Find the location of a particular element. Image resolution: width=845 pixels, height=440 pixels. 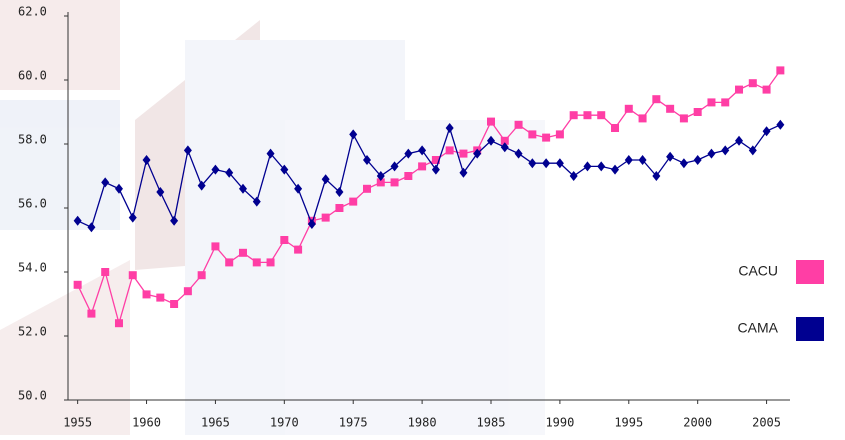

x-tick-label: 1985 is located at coordinates (491, 423).